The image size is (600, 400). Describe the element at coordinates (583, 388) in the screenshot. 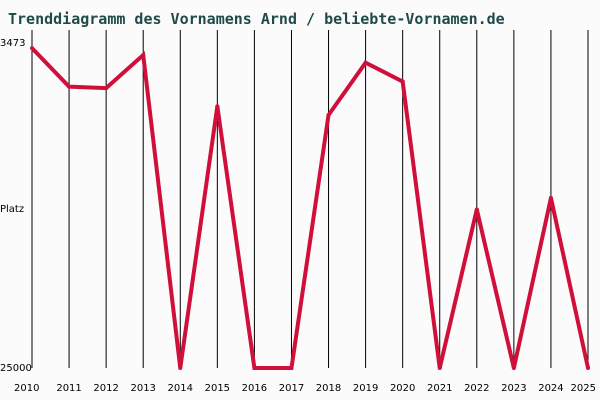

I see `x-tick-label: 2025` at that location.